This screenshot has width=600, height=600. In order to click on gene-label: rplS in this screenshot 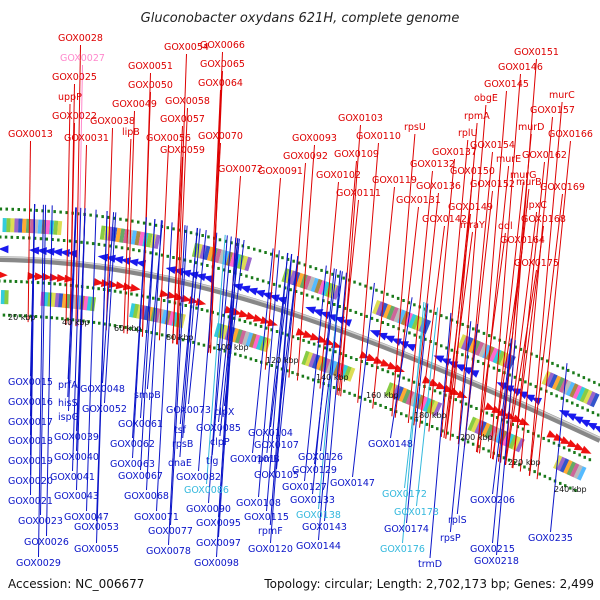, I will do `click(457, 520)`.